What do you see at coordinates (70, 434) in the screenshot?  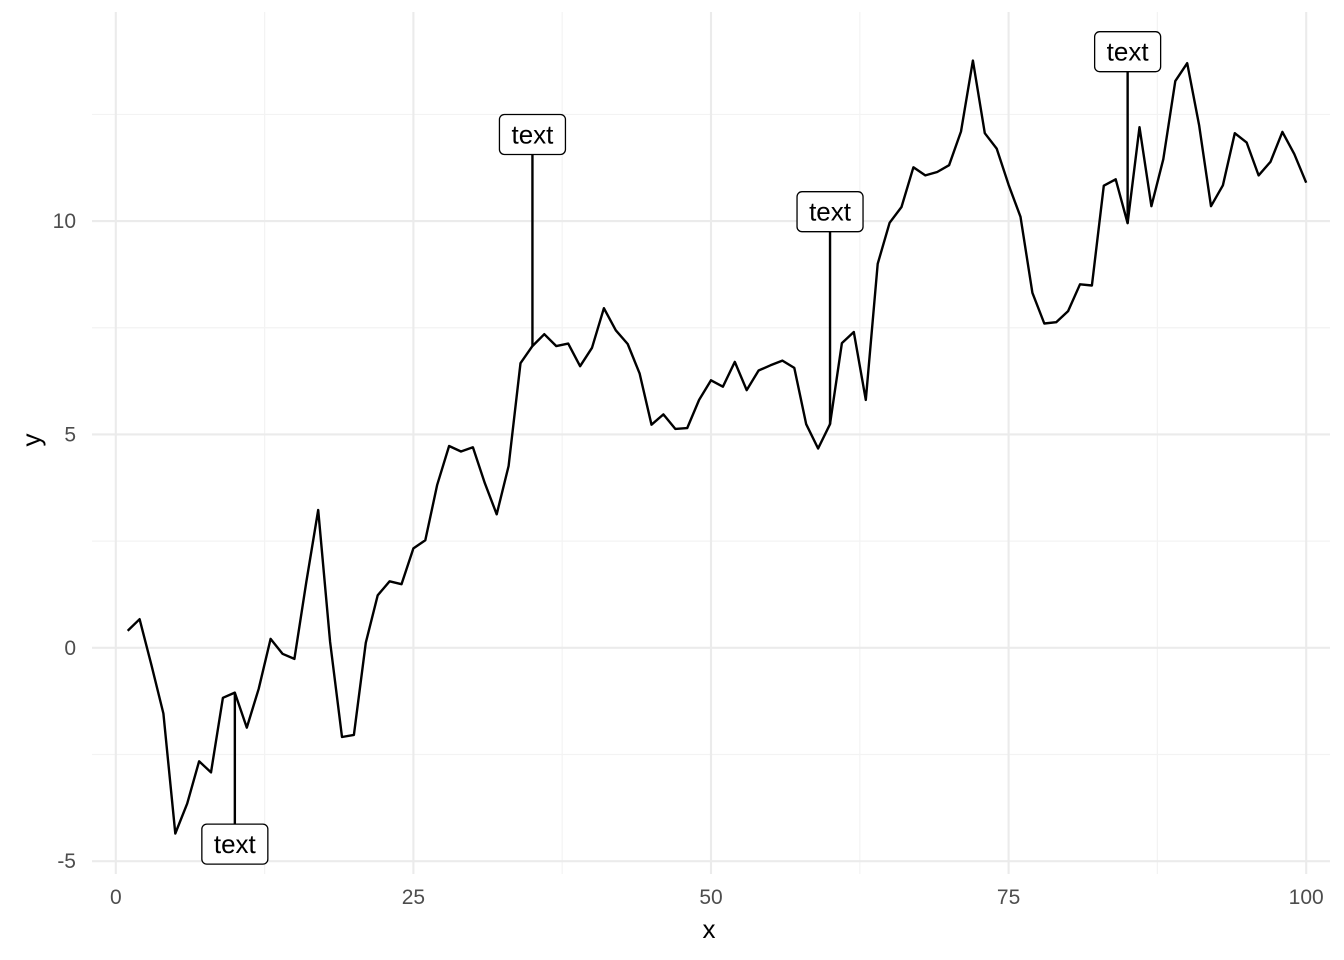 I see `y-tick-label: 5` at bounding box center [70, 434].